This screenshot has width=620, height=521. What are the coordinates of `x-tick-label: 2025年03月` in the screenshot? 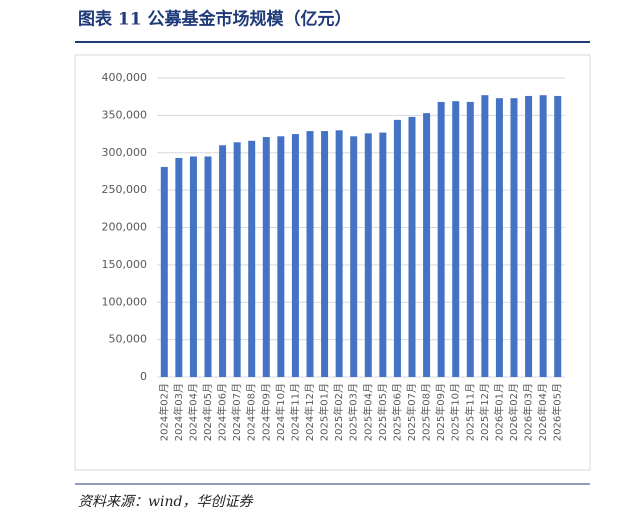 It's located at (353, 412).